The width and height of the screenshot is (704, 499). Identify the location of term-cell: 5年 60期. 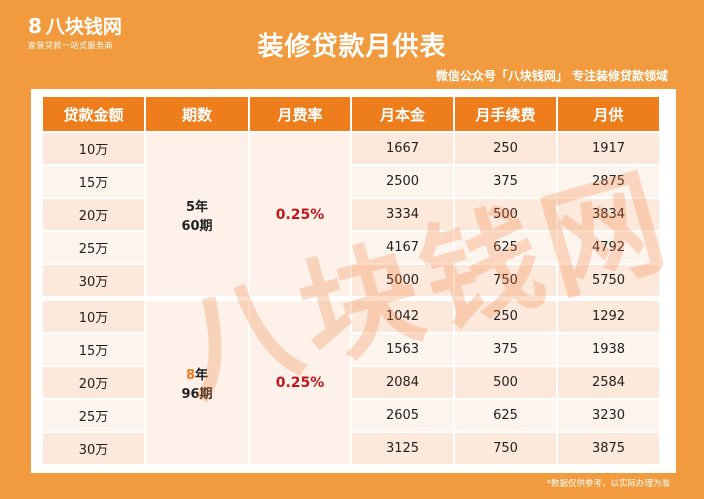
(198, 213).